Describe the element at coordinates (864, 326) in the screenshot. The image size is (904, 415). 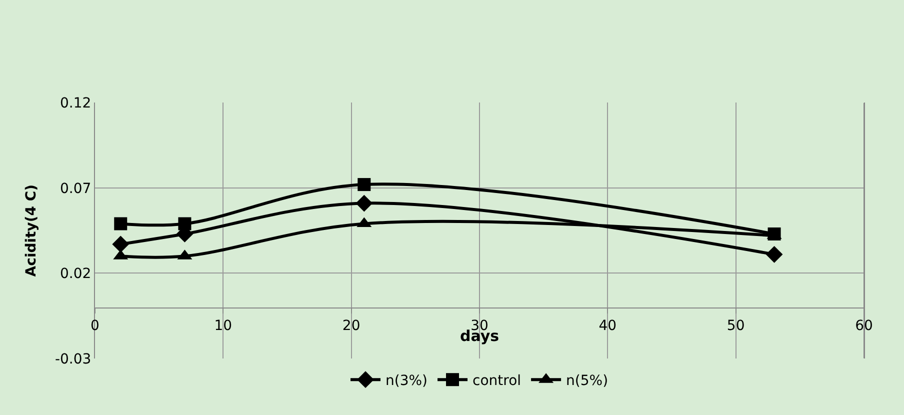
I see `x-tick-label: 60` at that location.